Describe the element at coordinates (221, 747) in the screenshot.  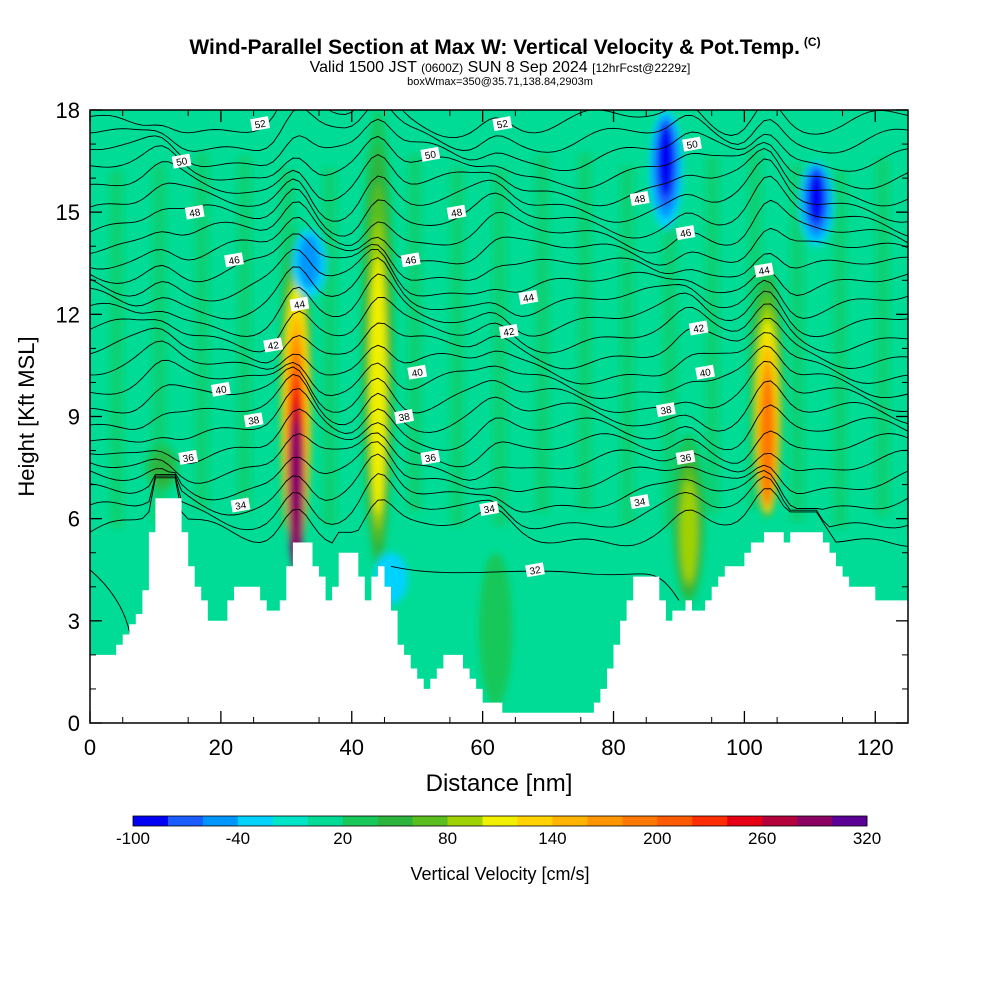
I see `x-tick-label: 20` at that location.